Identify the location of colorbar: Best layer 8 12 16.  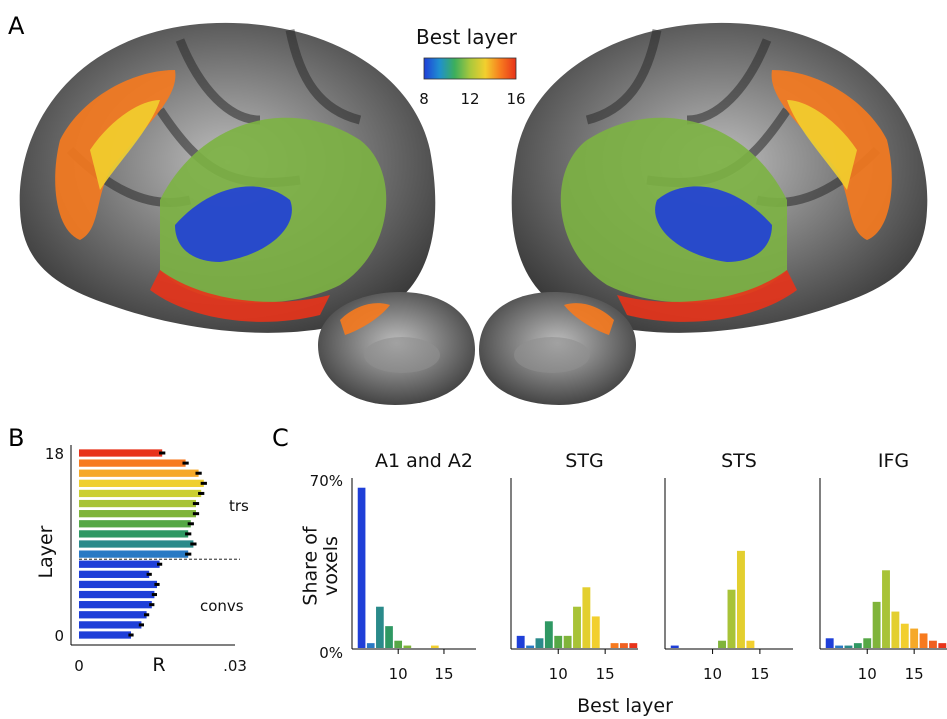
(471, 66).